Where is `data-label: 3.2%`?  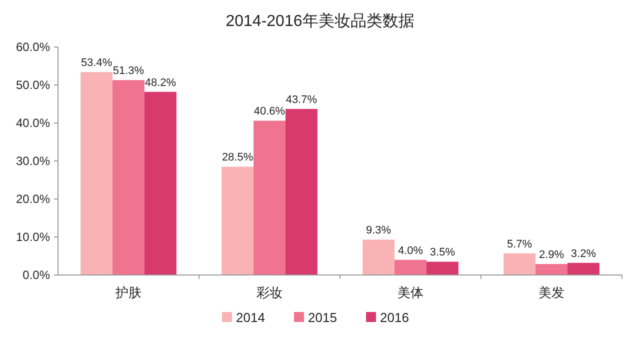
data-label: 3.2% is located at coordinates (583, 254).